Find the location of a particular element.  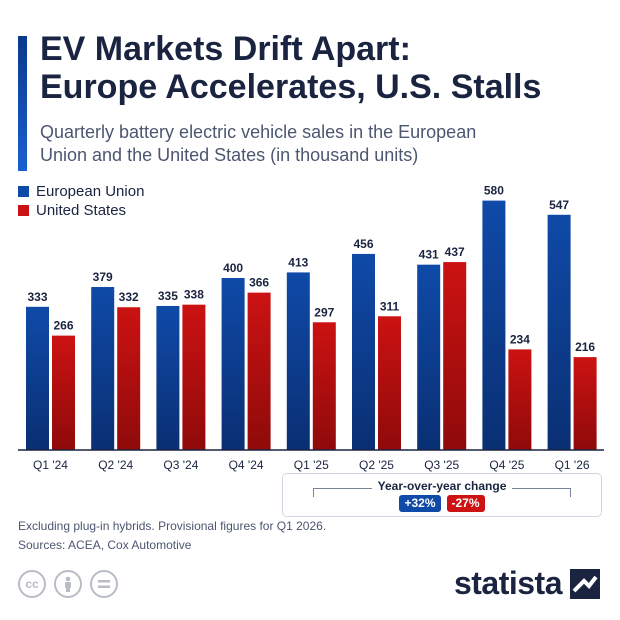

legend: European Union United States is located at coordinates (81, 201).